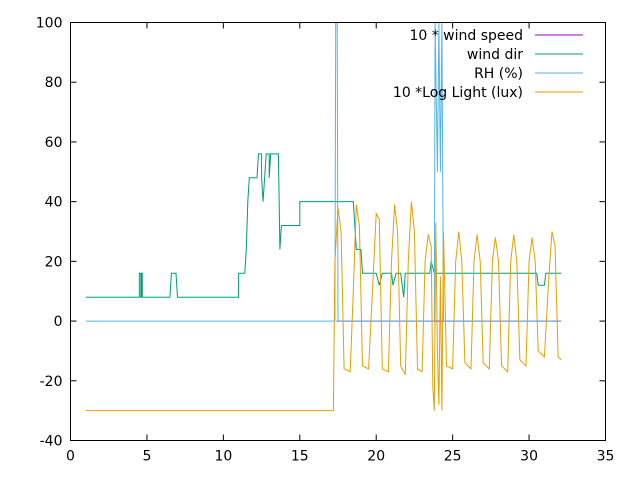  I want to click on y-tick-label: 60, so click(54, 143).